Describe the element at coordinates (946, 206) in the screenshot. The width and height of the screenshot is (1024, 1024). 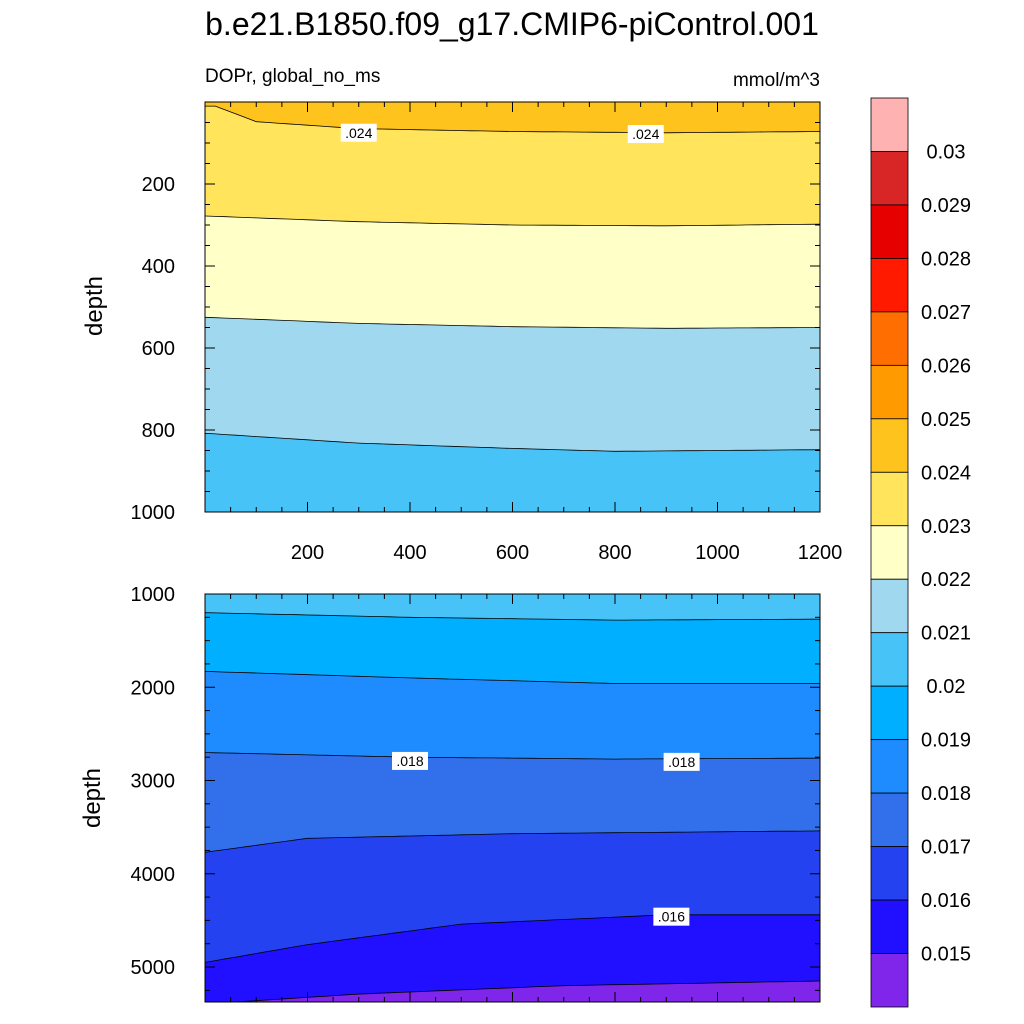
I see `colorbar-label: 0.029` at that location.